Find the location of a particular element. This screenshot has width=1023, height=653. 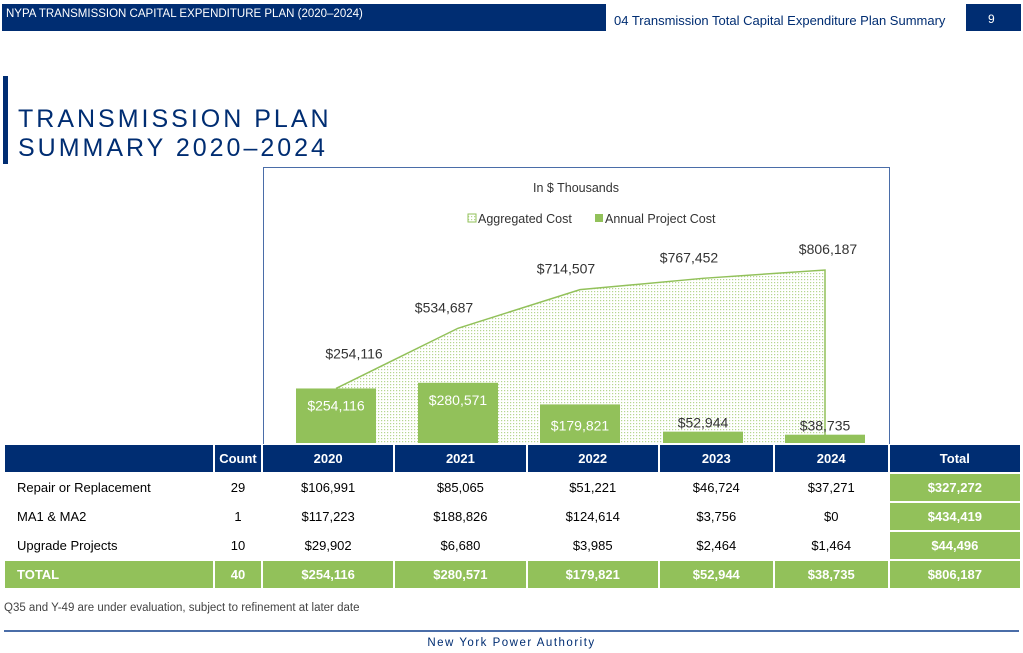

table-cell: $188,826 is located at coordinates (460, 516).